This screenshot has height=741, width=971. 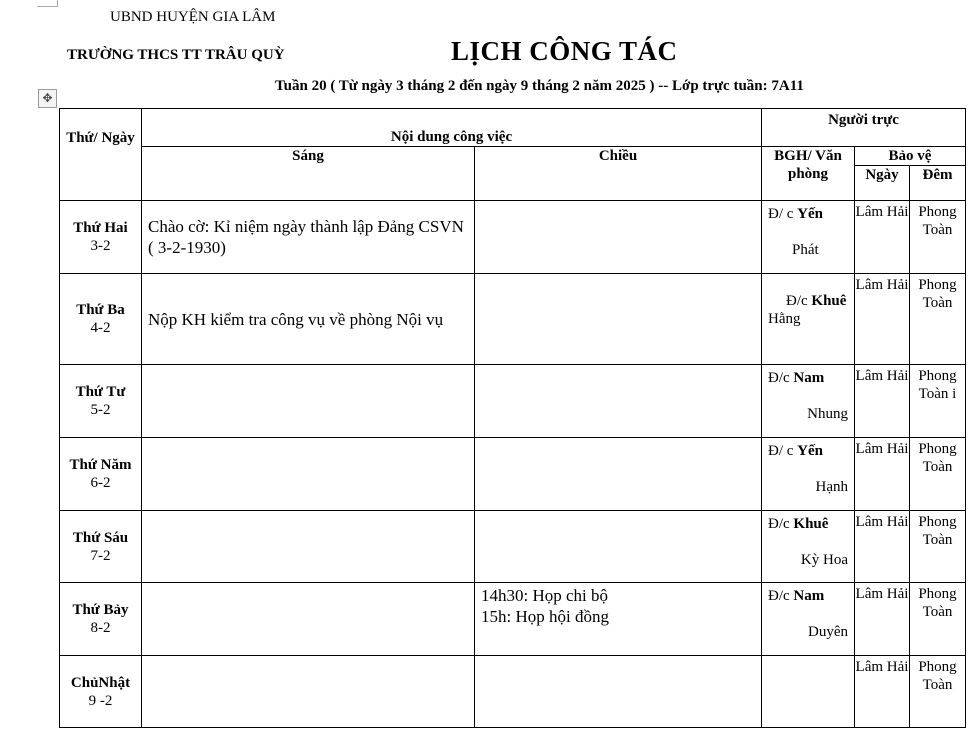 I want to click on morning-cell: Nộp KH kiểm tra công vụ về phòng Nội vụ, so click(x=308, y=319).